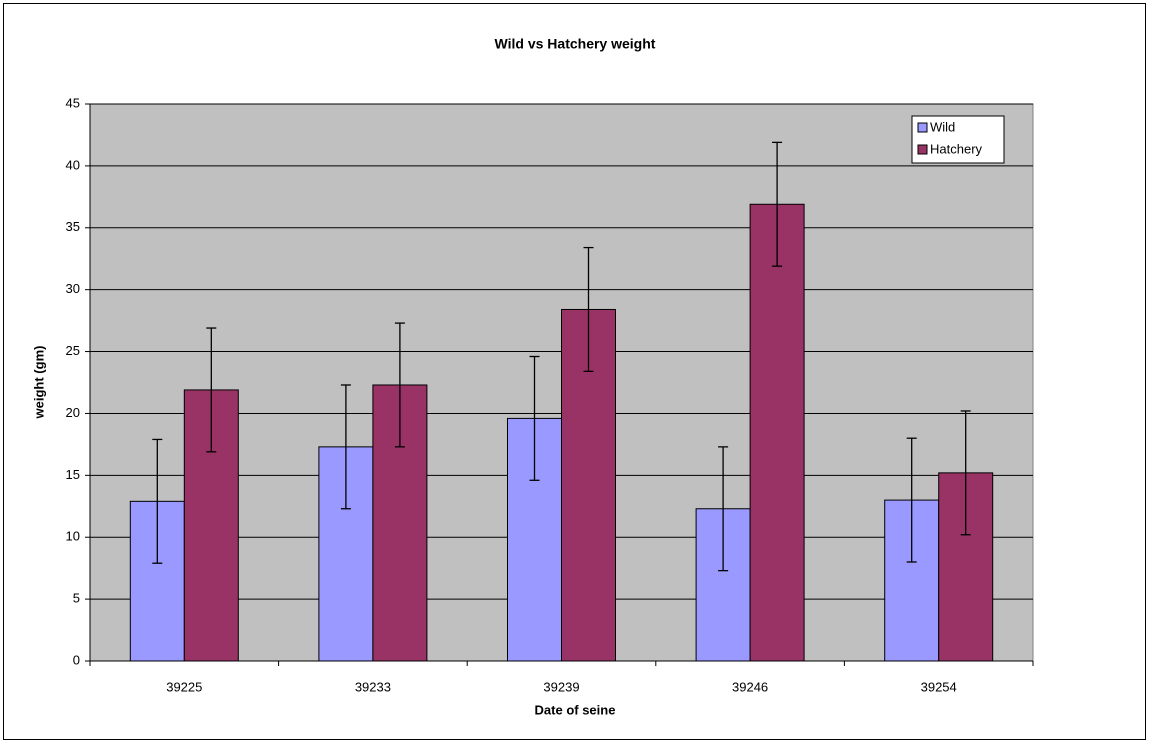 Image resolution: width=1149 pixels, height=749 pixels. I want to click on y-tick-label: 20, so click(73, 412).